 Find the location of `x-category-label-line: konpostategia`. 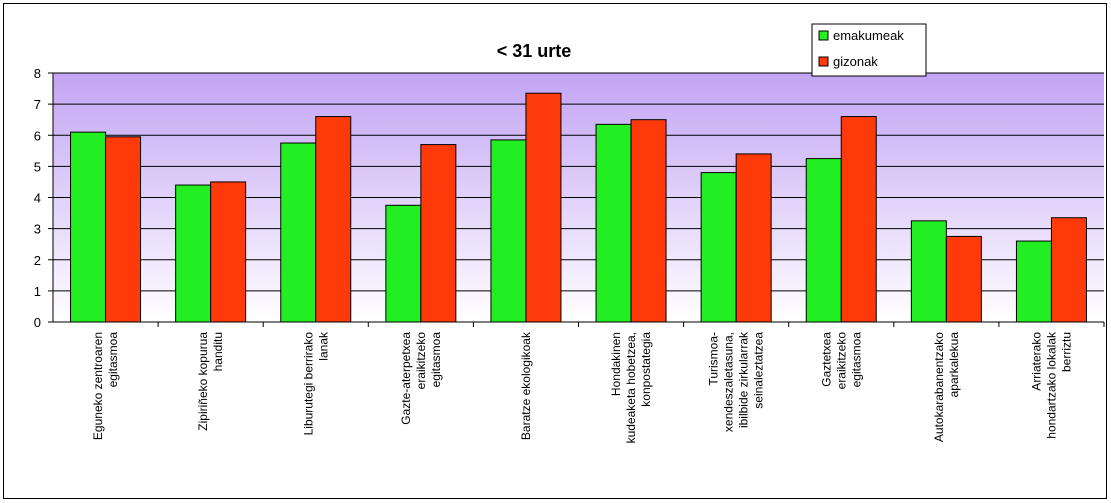

x-category-label-line: konpostategia is located at coordinates (646, 369).